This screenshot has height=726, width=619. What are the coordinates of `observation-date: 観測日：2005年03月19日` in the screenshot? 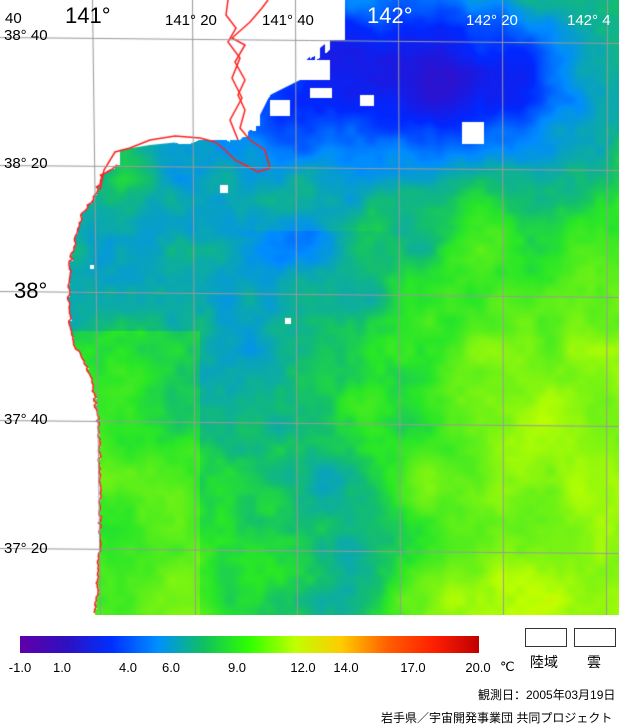 It's located at (547, 695).